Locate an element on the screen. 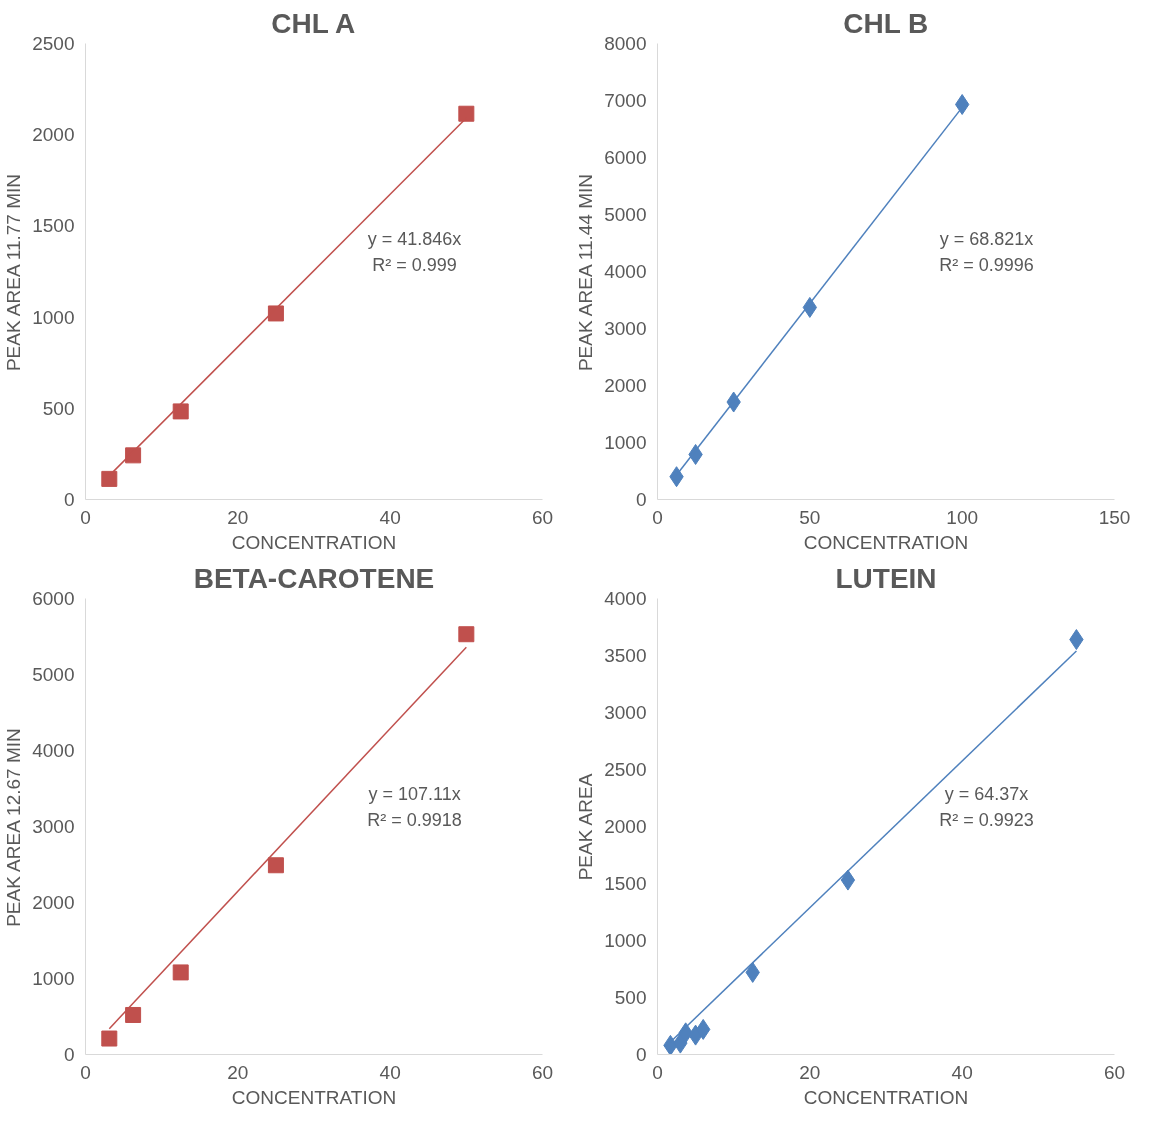  y-axis-title: PEAK AREA 11.77 MIN is located at coordinates (14, 272).